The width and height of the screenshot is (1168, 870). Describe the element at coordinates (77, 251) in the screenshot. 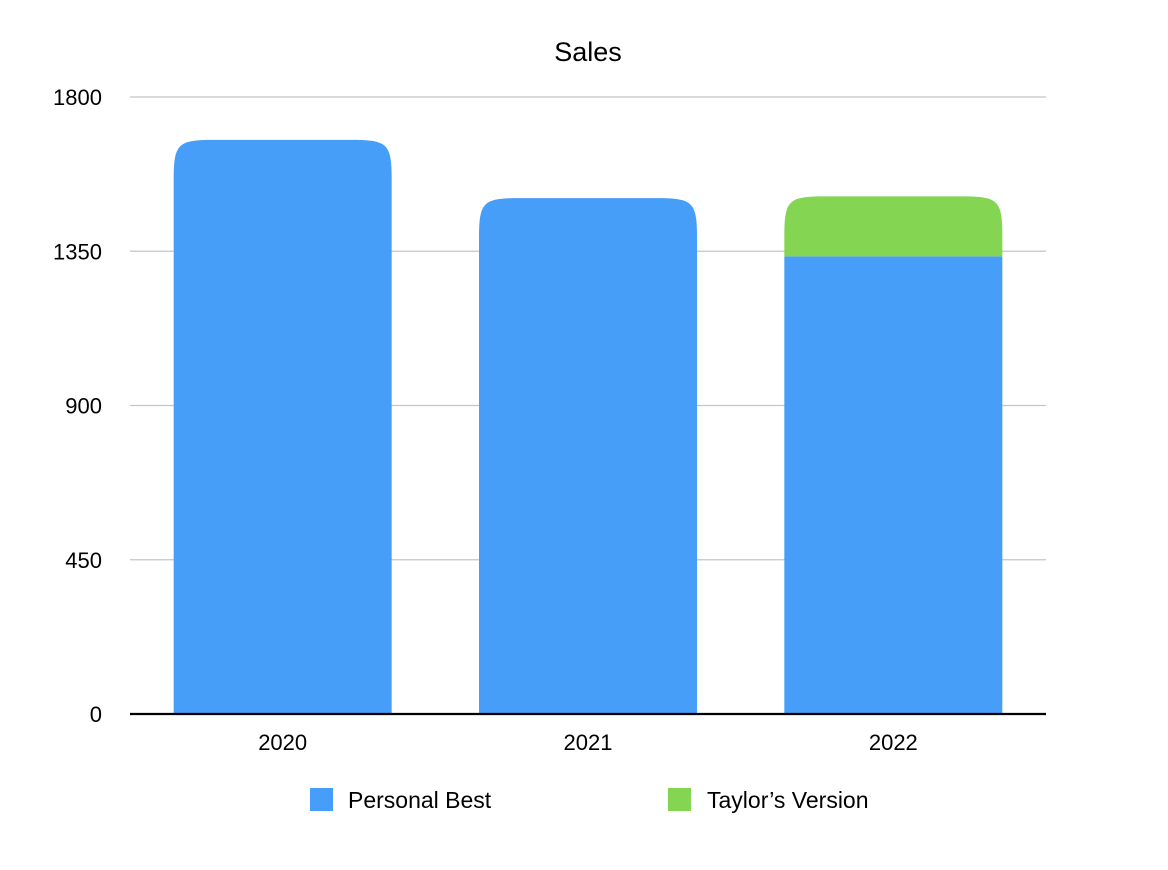

I see `y-tick-label: 1350` at that location.